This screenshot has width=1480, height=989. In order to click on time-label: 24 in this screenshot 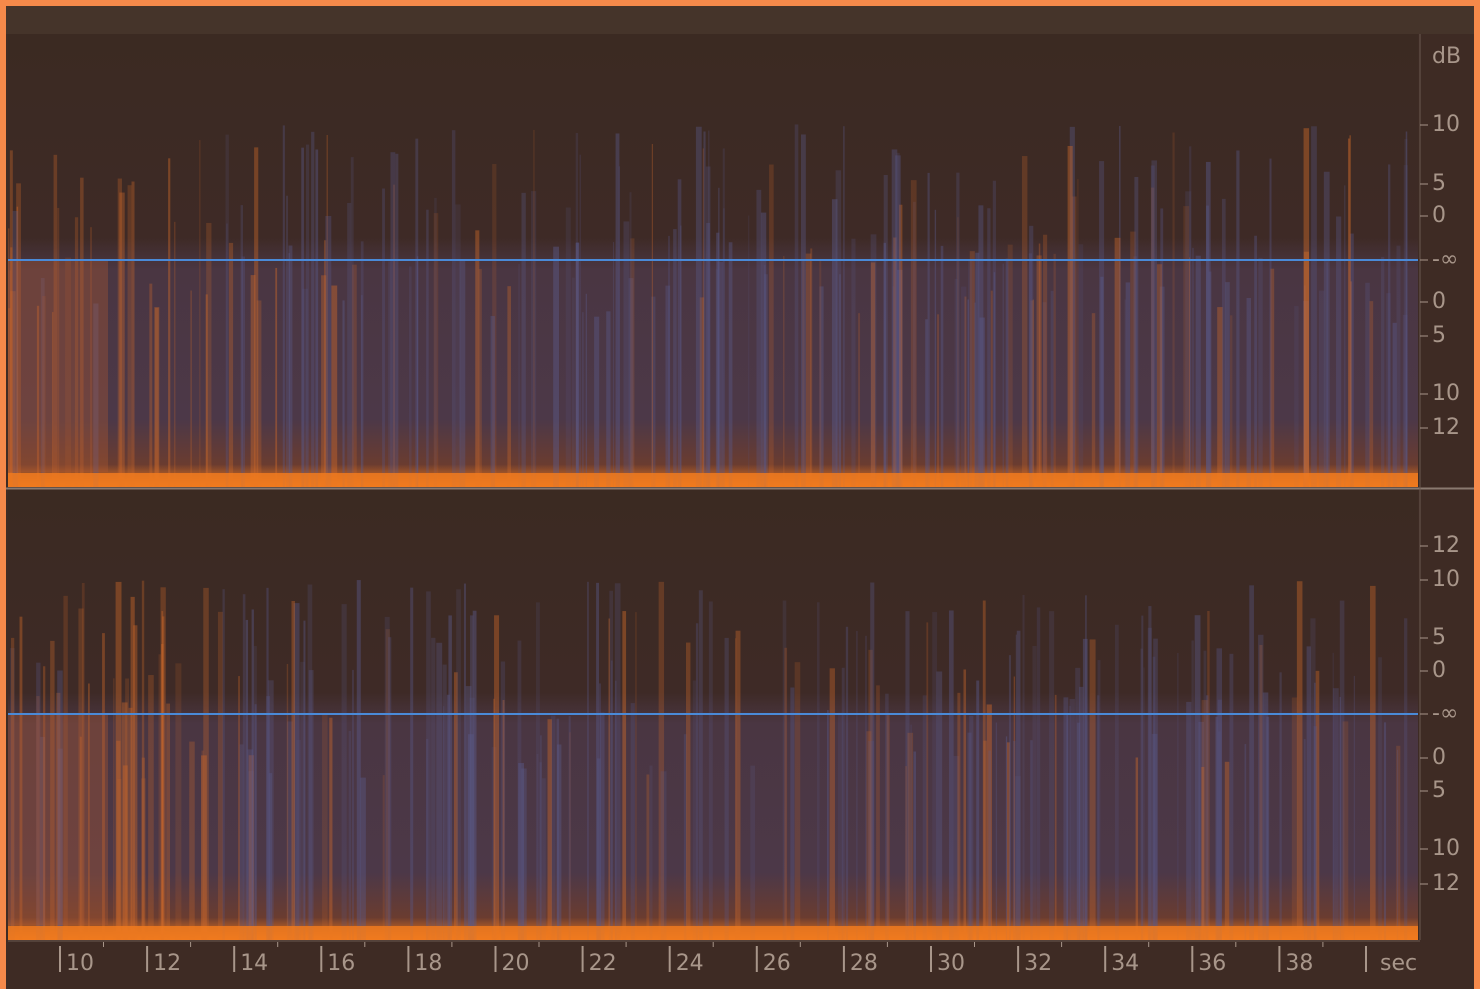, I will do `click(690, 963)`.